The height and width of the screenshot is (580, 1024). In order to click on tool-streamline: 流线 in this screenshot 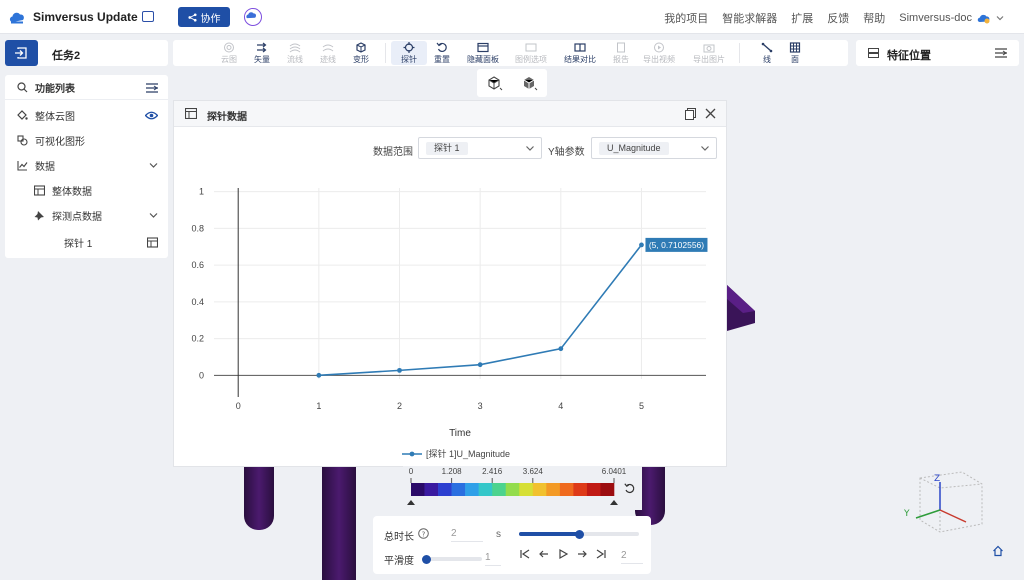, I will do `click(295, 53)`.